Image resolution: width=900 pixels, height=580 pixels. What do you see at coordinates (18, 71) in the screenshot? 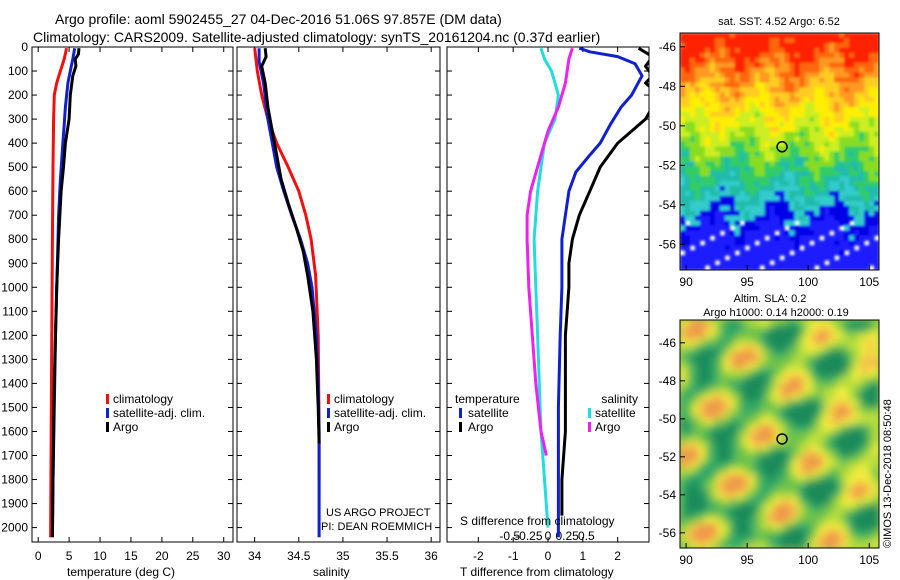
I see `pressure-tick-label: 100` at bounding box center [18, 71].